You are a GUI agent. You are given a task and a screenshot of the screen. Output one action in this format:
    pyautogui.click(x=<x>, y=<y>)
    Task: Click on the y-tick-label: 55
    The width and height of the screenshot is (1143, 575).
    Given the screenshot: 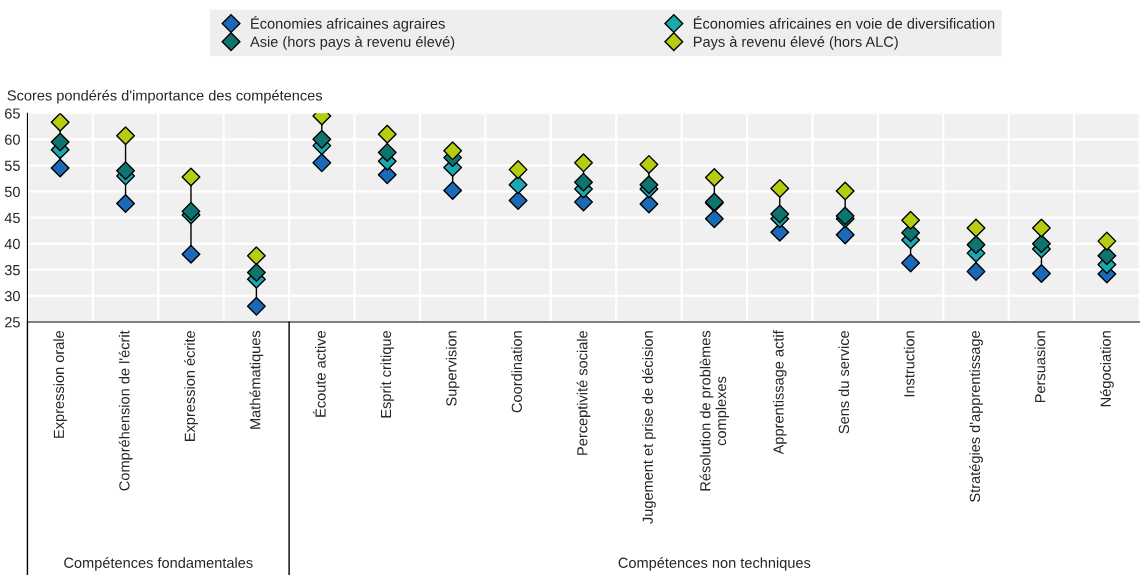 What is the action you would take?
    pyautogui.click(x=12, y=165)
    